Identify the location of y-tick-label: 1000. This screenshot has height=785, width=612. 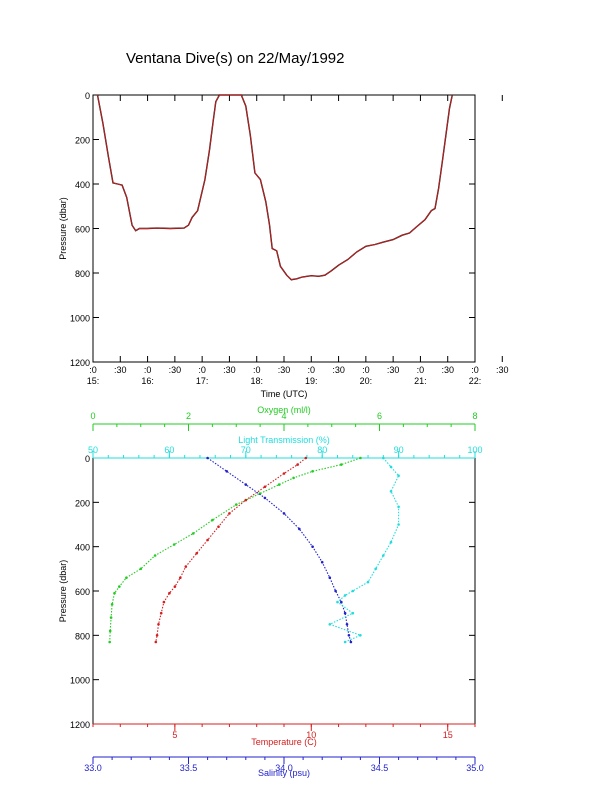
(80, 681).